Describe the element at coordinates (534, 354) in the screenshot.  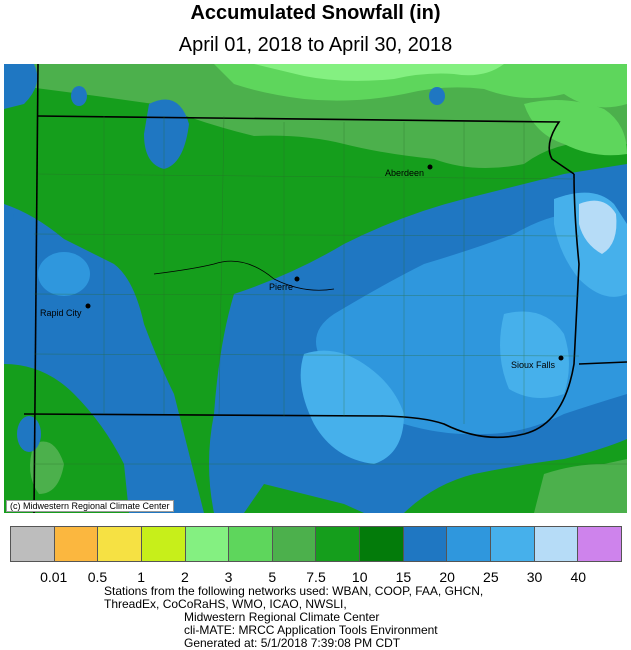
I see `snow-band-25-sioux` at that location.